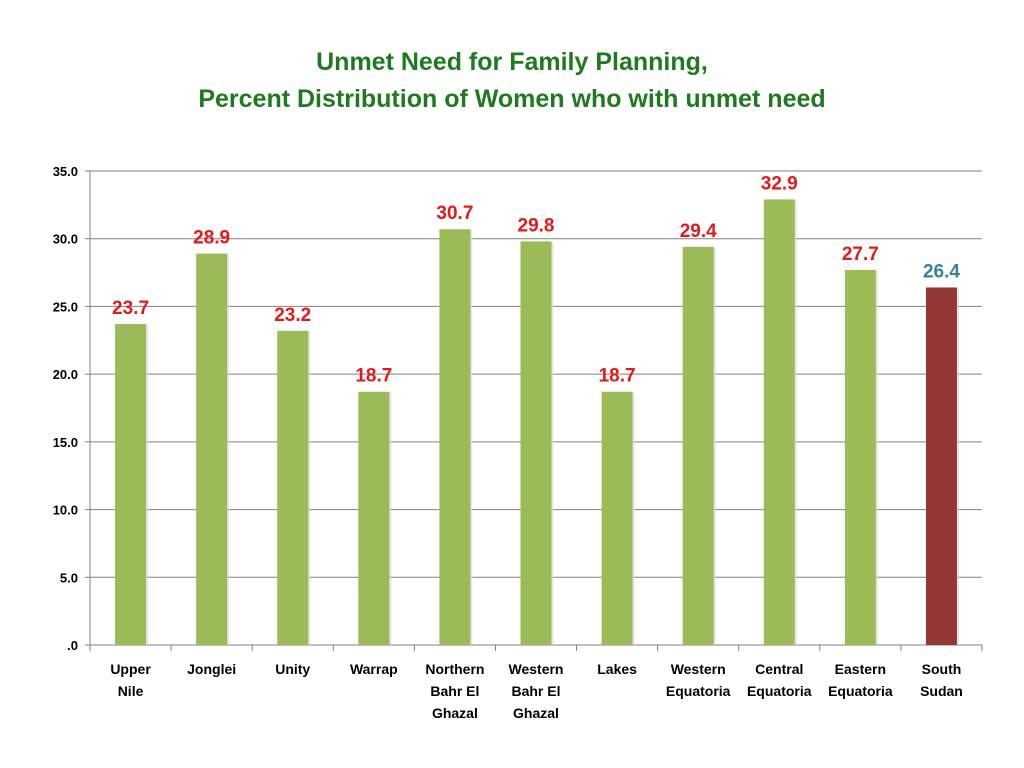  Describe the element at coordinates (72, 645) in the screenshot. I see `y-tick-label: .0` at that location.